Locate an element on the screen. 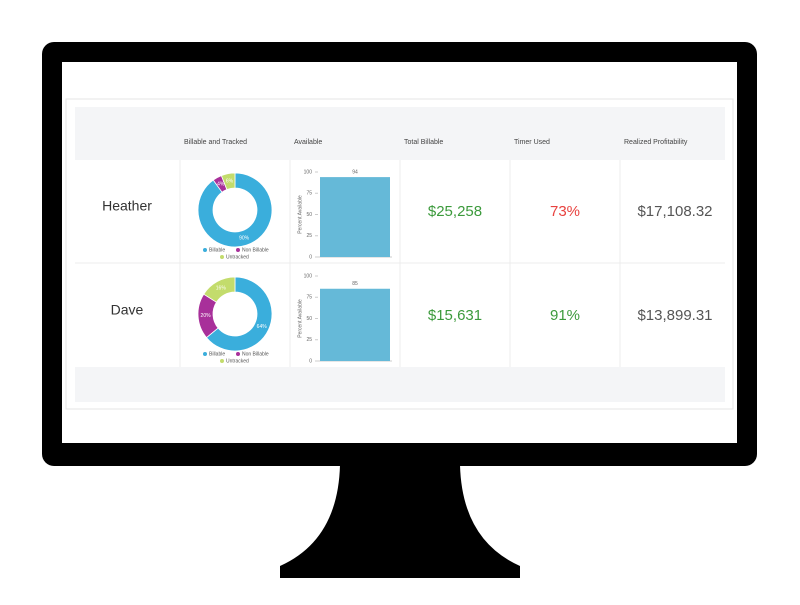 This screenshot has width=800, height=605. donut-label: 64% is located at coordinates (262, 327).